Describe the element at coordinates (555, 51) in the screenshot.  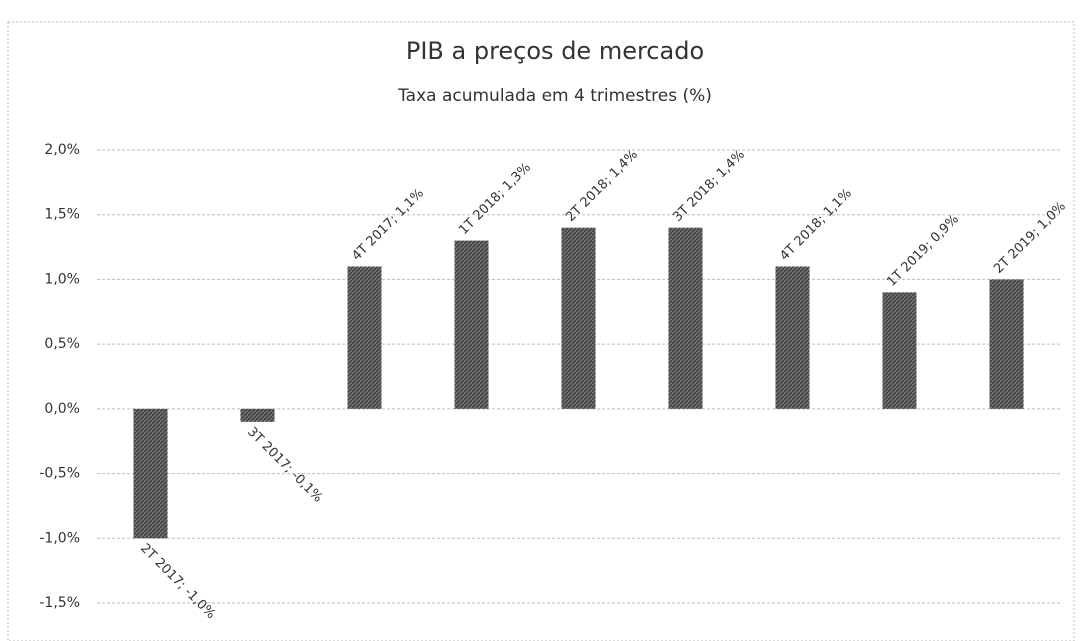
I see `chart-title: PIB a preços de mercado` at that location.